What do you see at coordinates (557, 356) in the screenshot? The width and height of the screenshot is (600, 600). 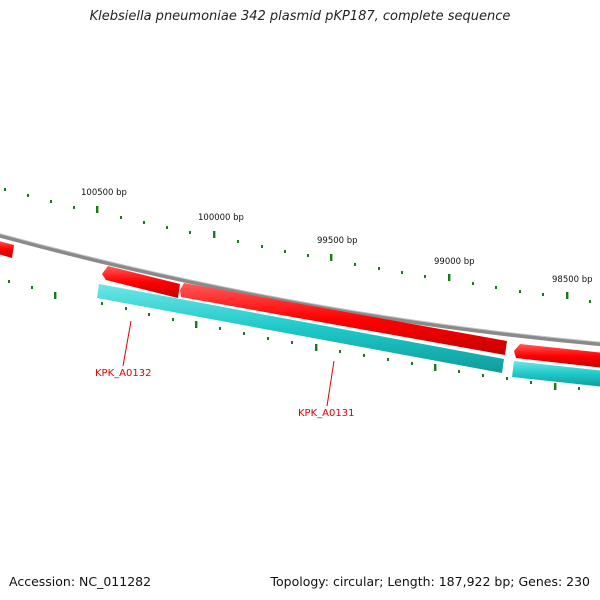 I see `gene-arrow-right-edge` at bounding box center [557, 356].